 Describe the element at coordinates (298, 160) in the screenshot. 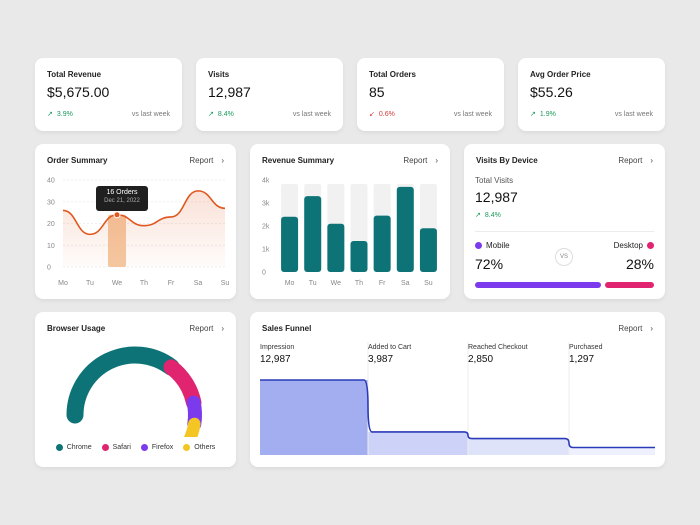

I see `card-title: Revenue Summary` at that location.